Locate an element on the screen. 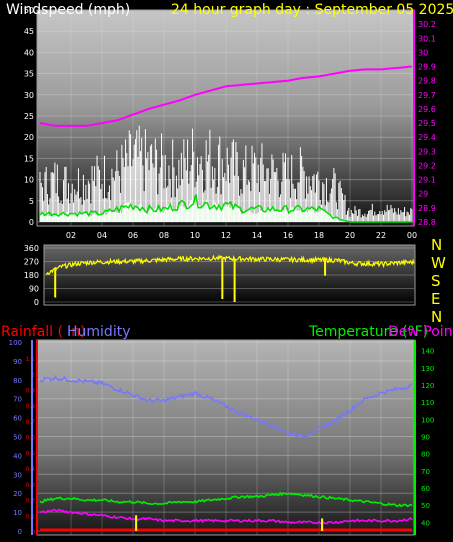 This screenshot has height=542, width=453. temperature-tick-label: 100 is located at coordinates (427, 420).